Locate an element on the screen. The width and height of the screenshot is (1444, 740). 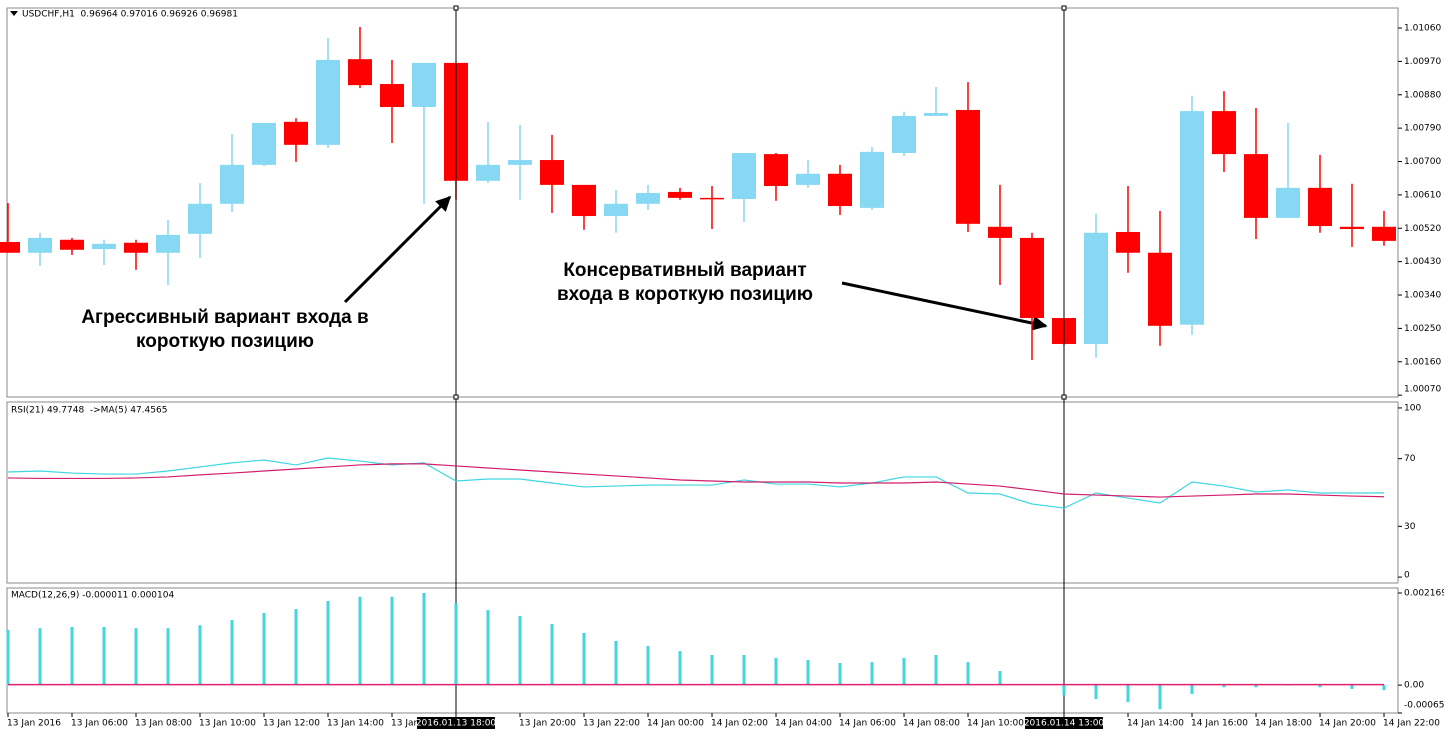
y-tick-label: -0.000657 is located at coordinates (1424, 706).